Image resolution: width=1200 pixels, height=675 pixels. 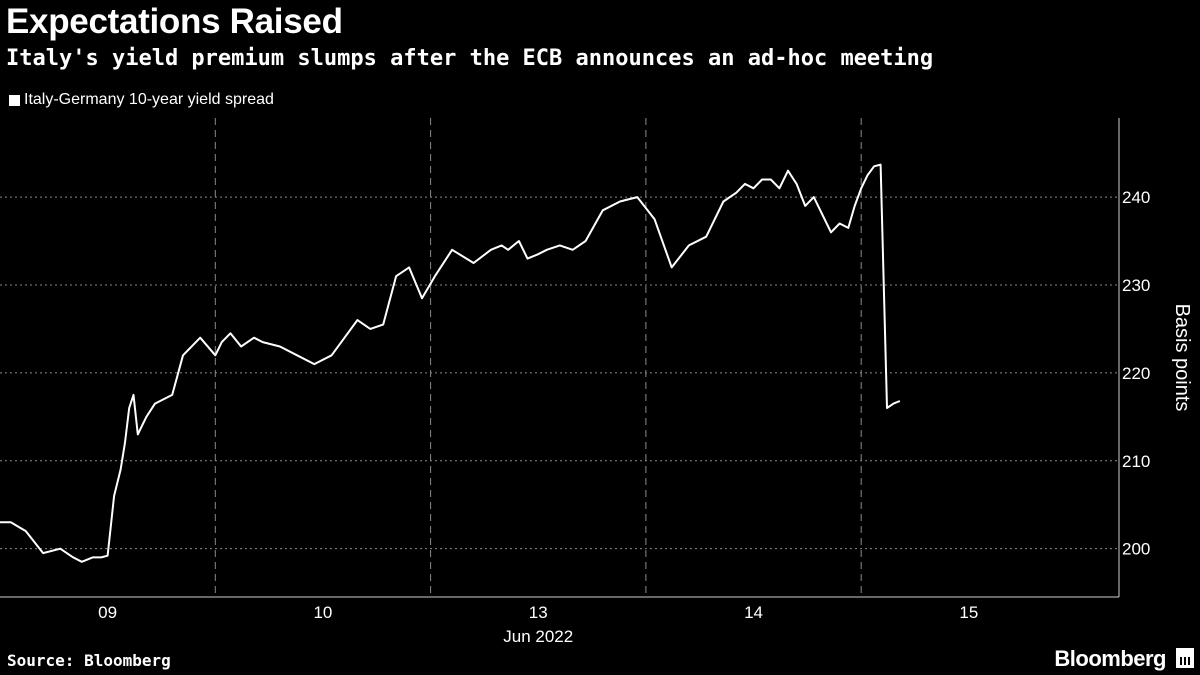 What do you see at coordinates (14, 100) in the screenshot?
I see `legend-swatch` at bounding box center [14, 100].